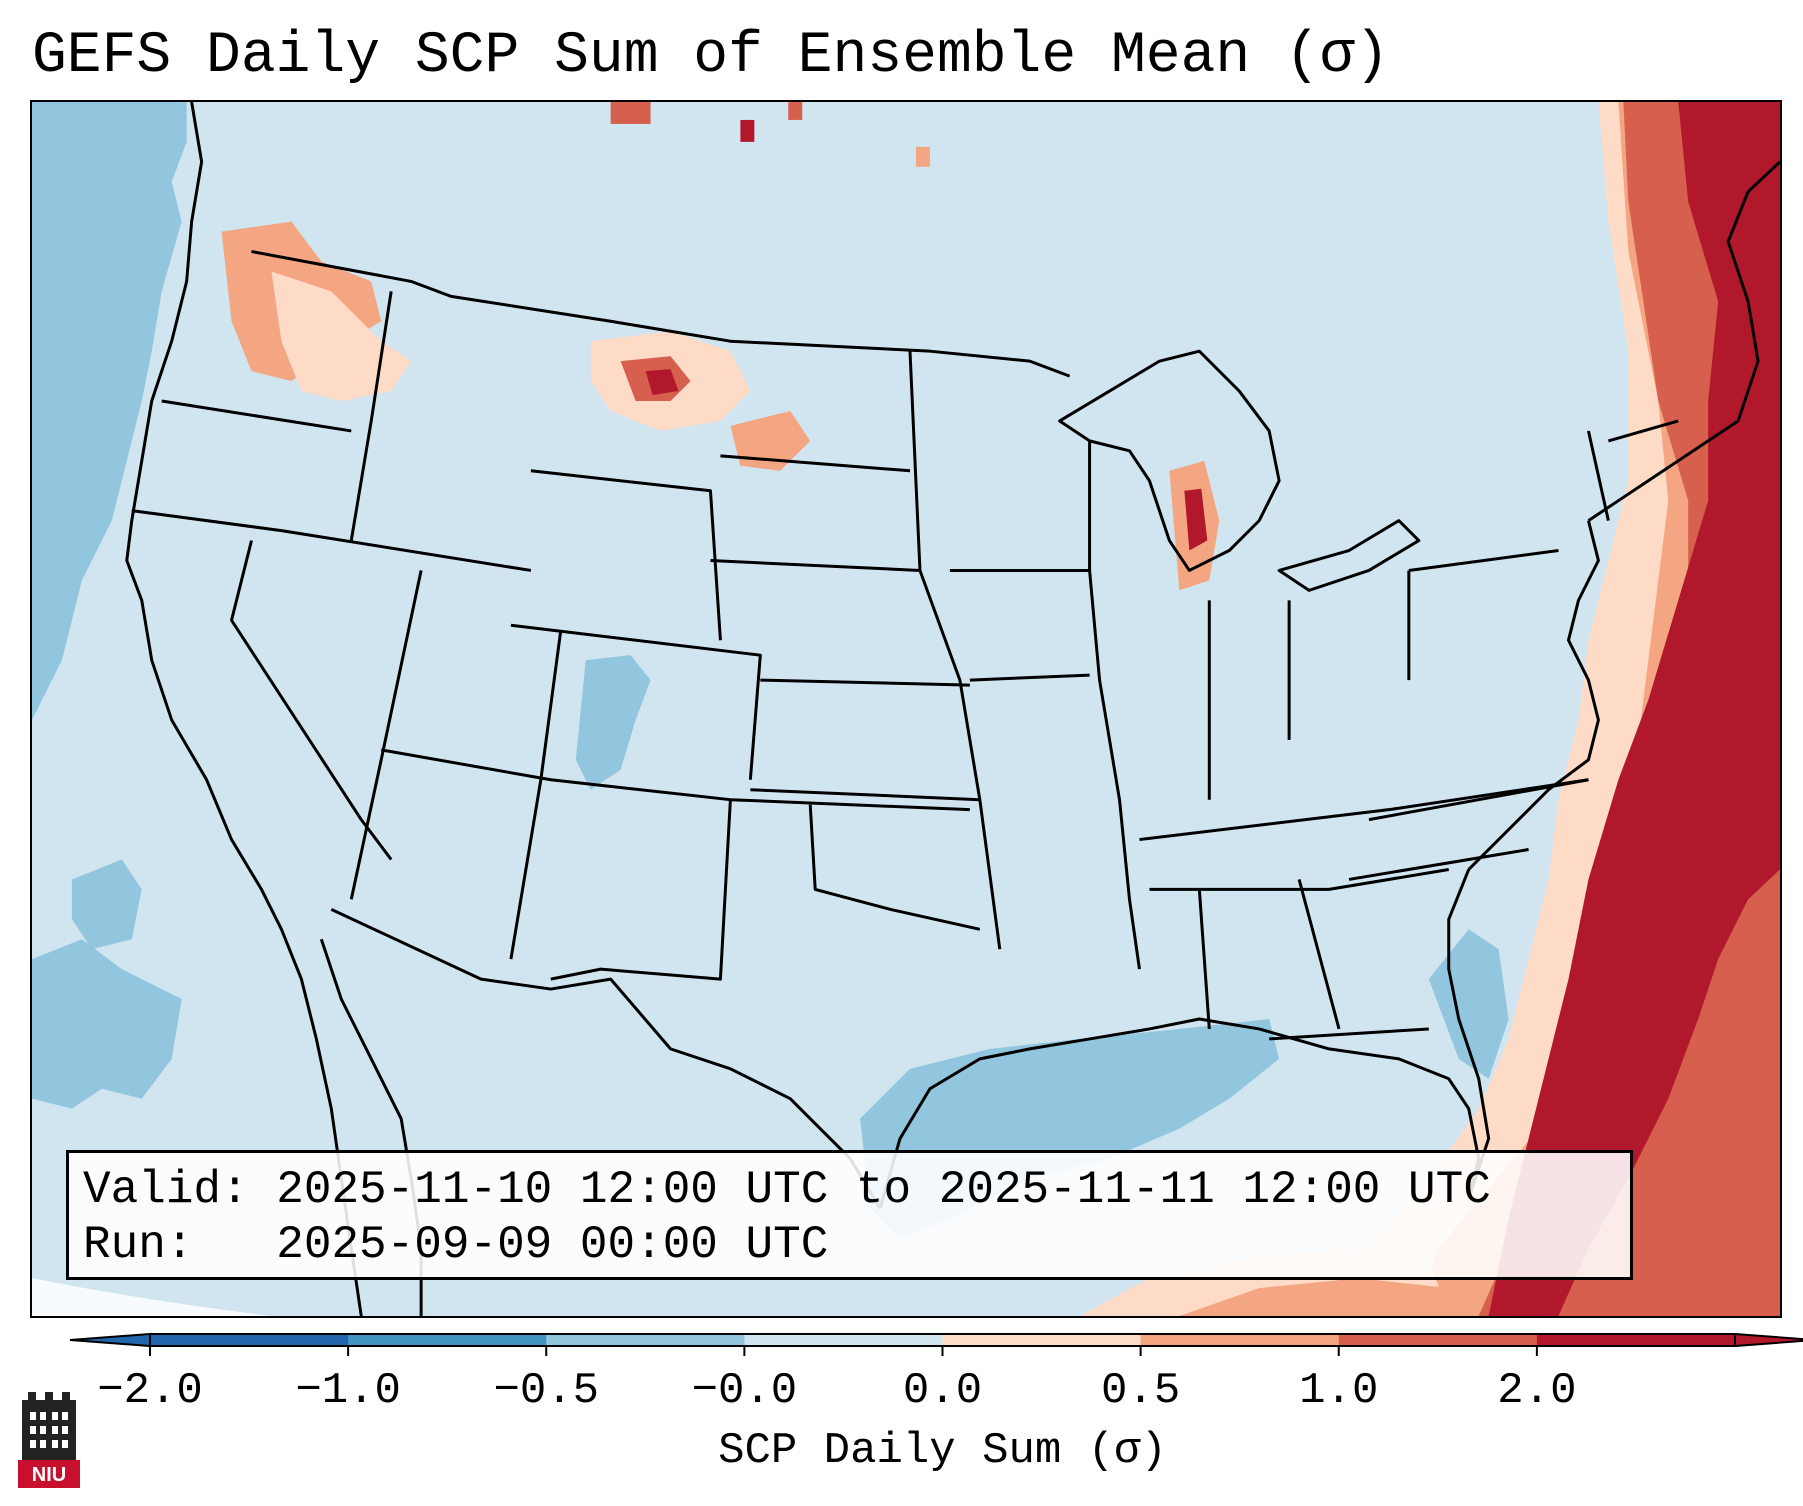 Image resolution: width=1803 pixels, height=1506 pixels. I want to click on border-va-nc, so click(1478, 800).